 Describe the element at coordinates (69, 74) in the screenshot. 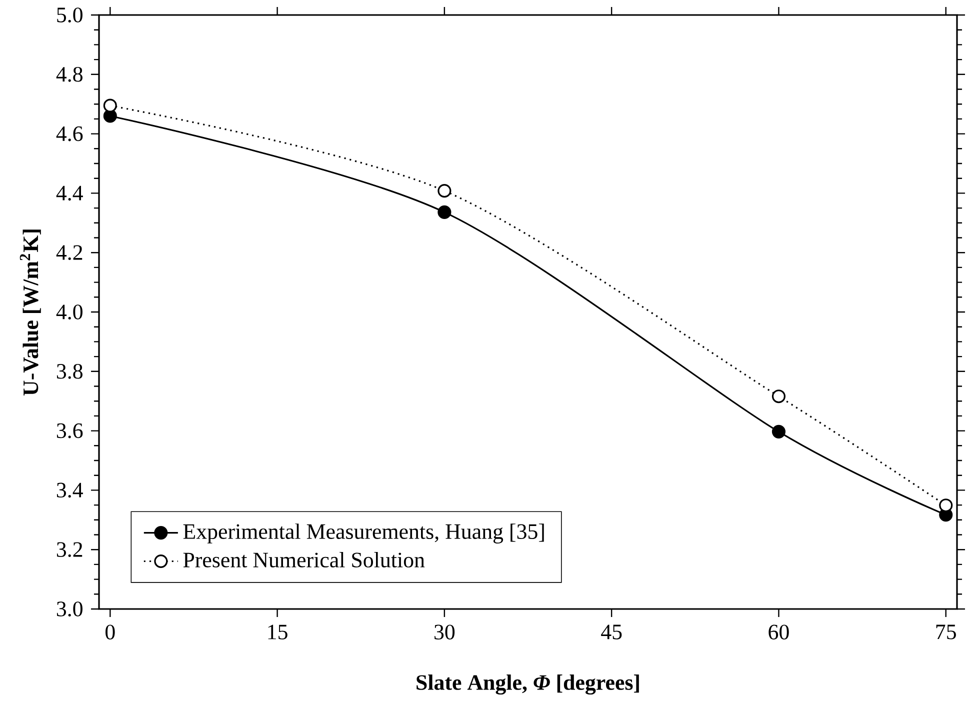

I see `y-tick-label: 4.8` at that location.